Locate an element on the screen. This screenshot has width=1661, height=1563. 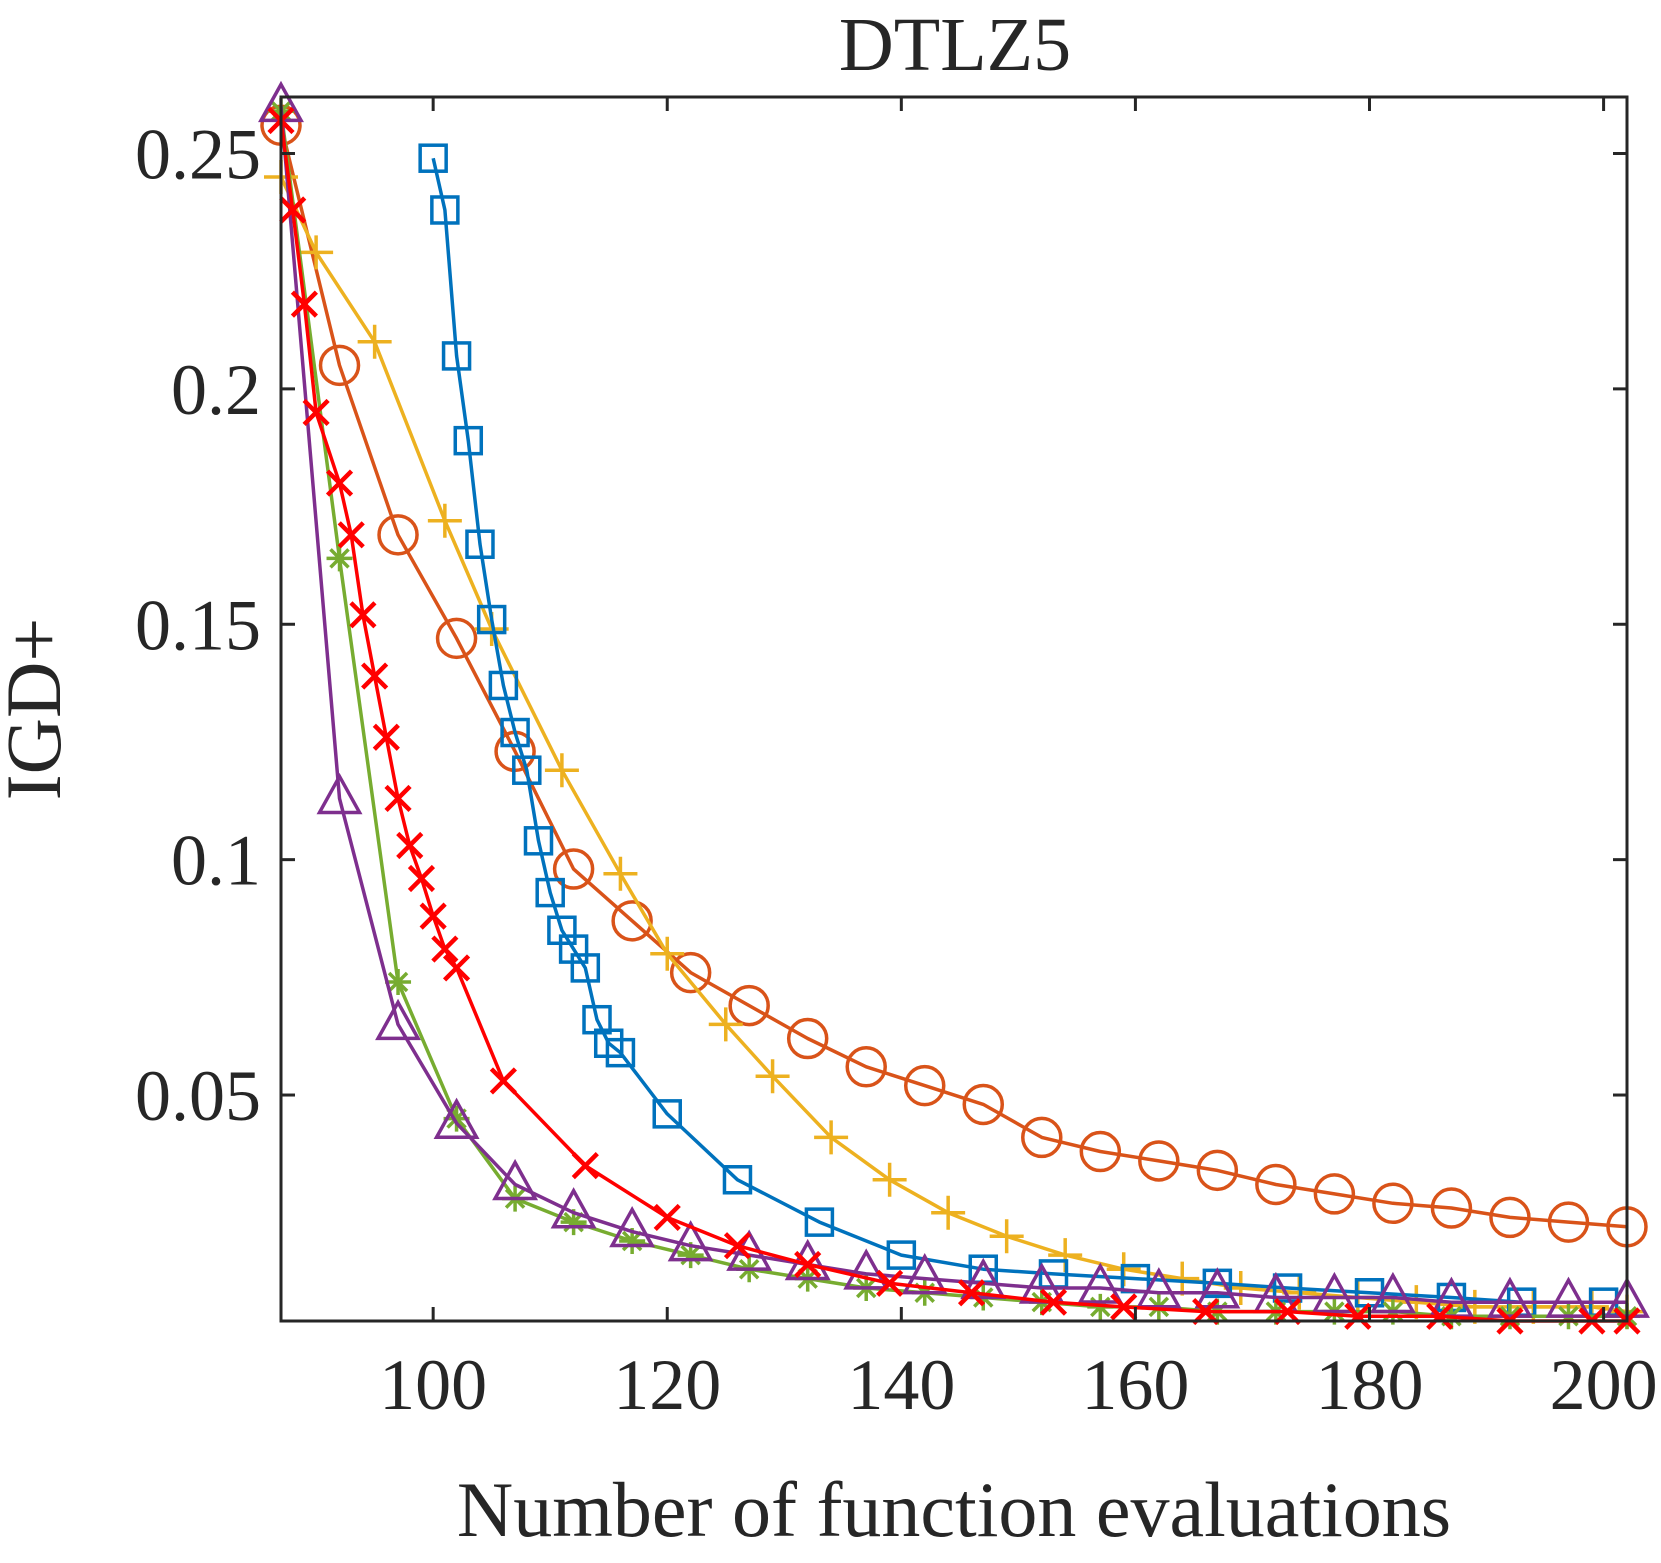
y-tick-label: 0.2 is located at coordinates (216, 390).